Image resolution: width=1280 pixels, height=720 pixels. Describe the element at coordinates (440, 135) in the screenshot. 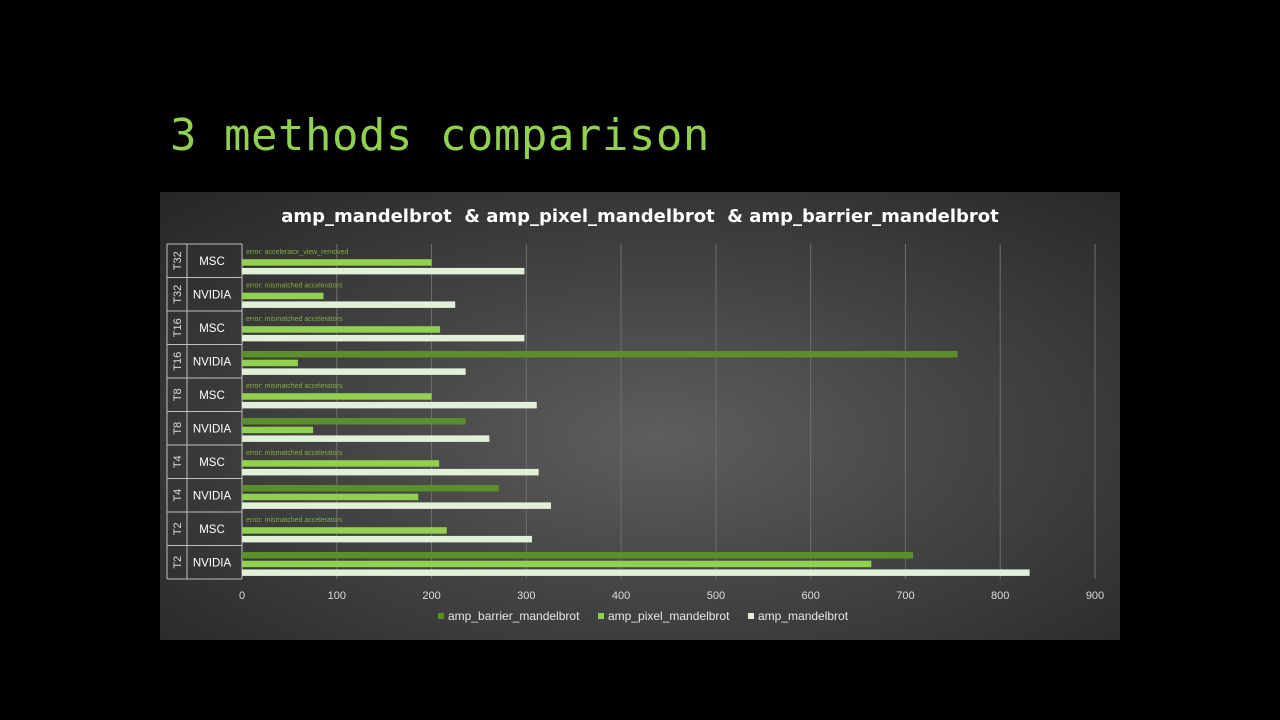

I see `slide-title: 3 methods comparison` at that location.